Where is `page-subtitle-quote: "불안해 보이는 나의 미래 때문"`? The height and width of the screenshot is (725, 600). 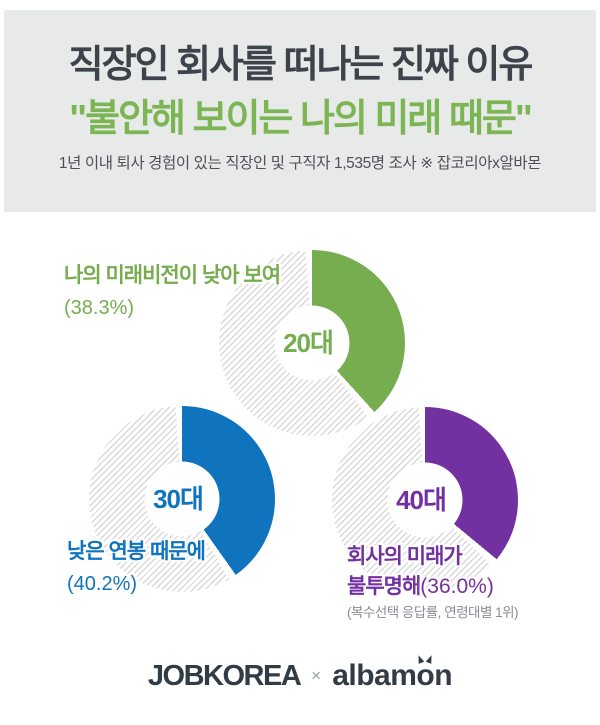 page-subtitle-quote: "불안해 보이는 나의 미래 때문" is located at coordinates (301, 119).